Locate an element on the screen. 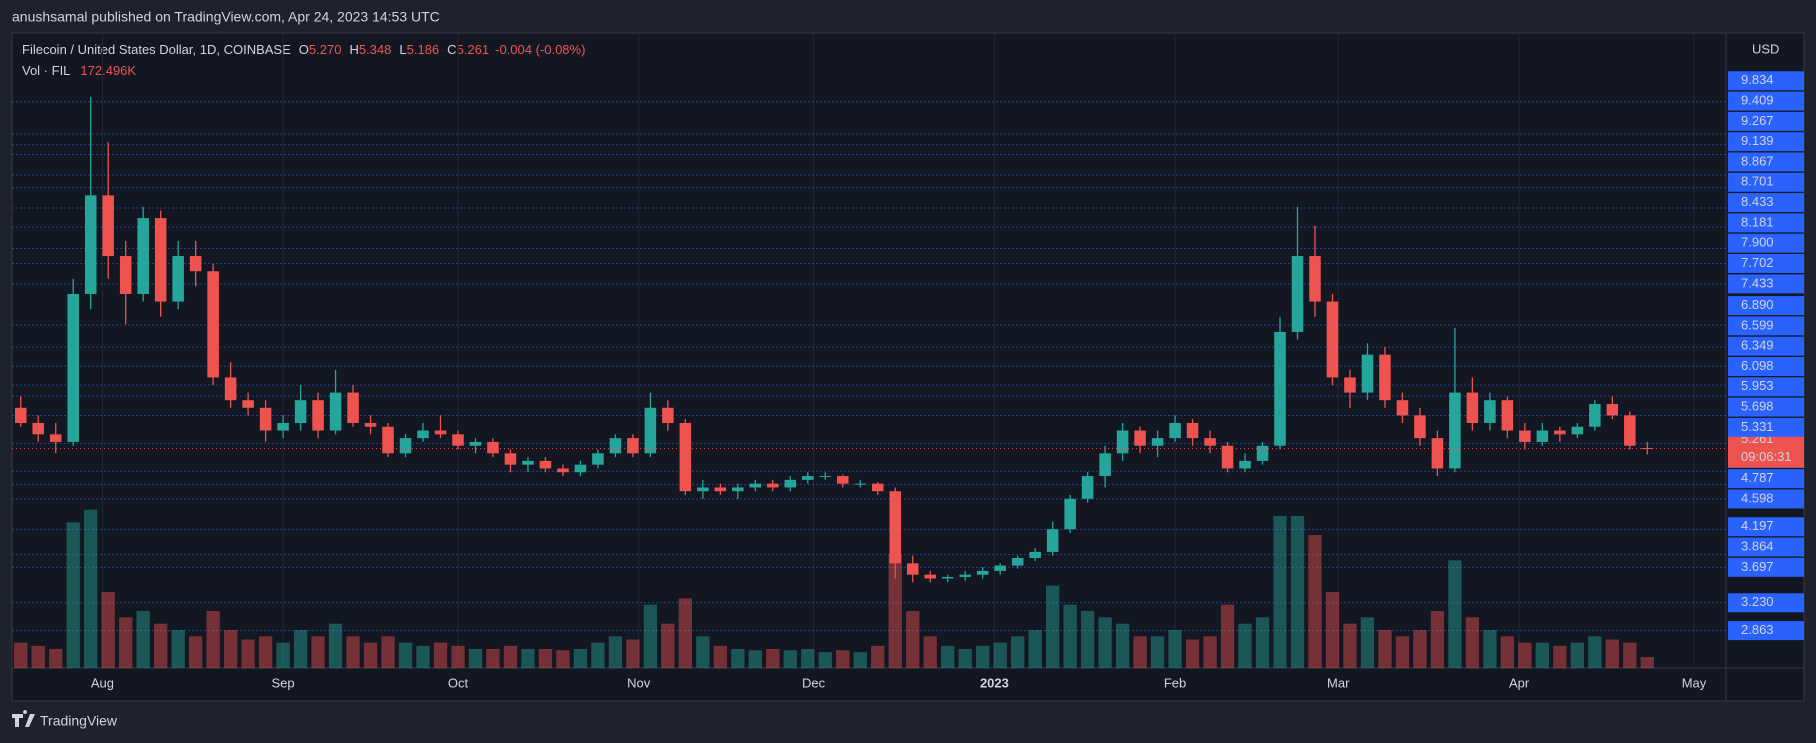  legend-low: 5.186 is located at coordinates (423, 49).